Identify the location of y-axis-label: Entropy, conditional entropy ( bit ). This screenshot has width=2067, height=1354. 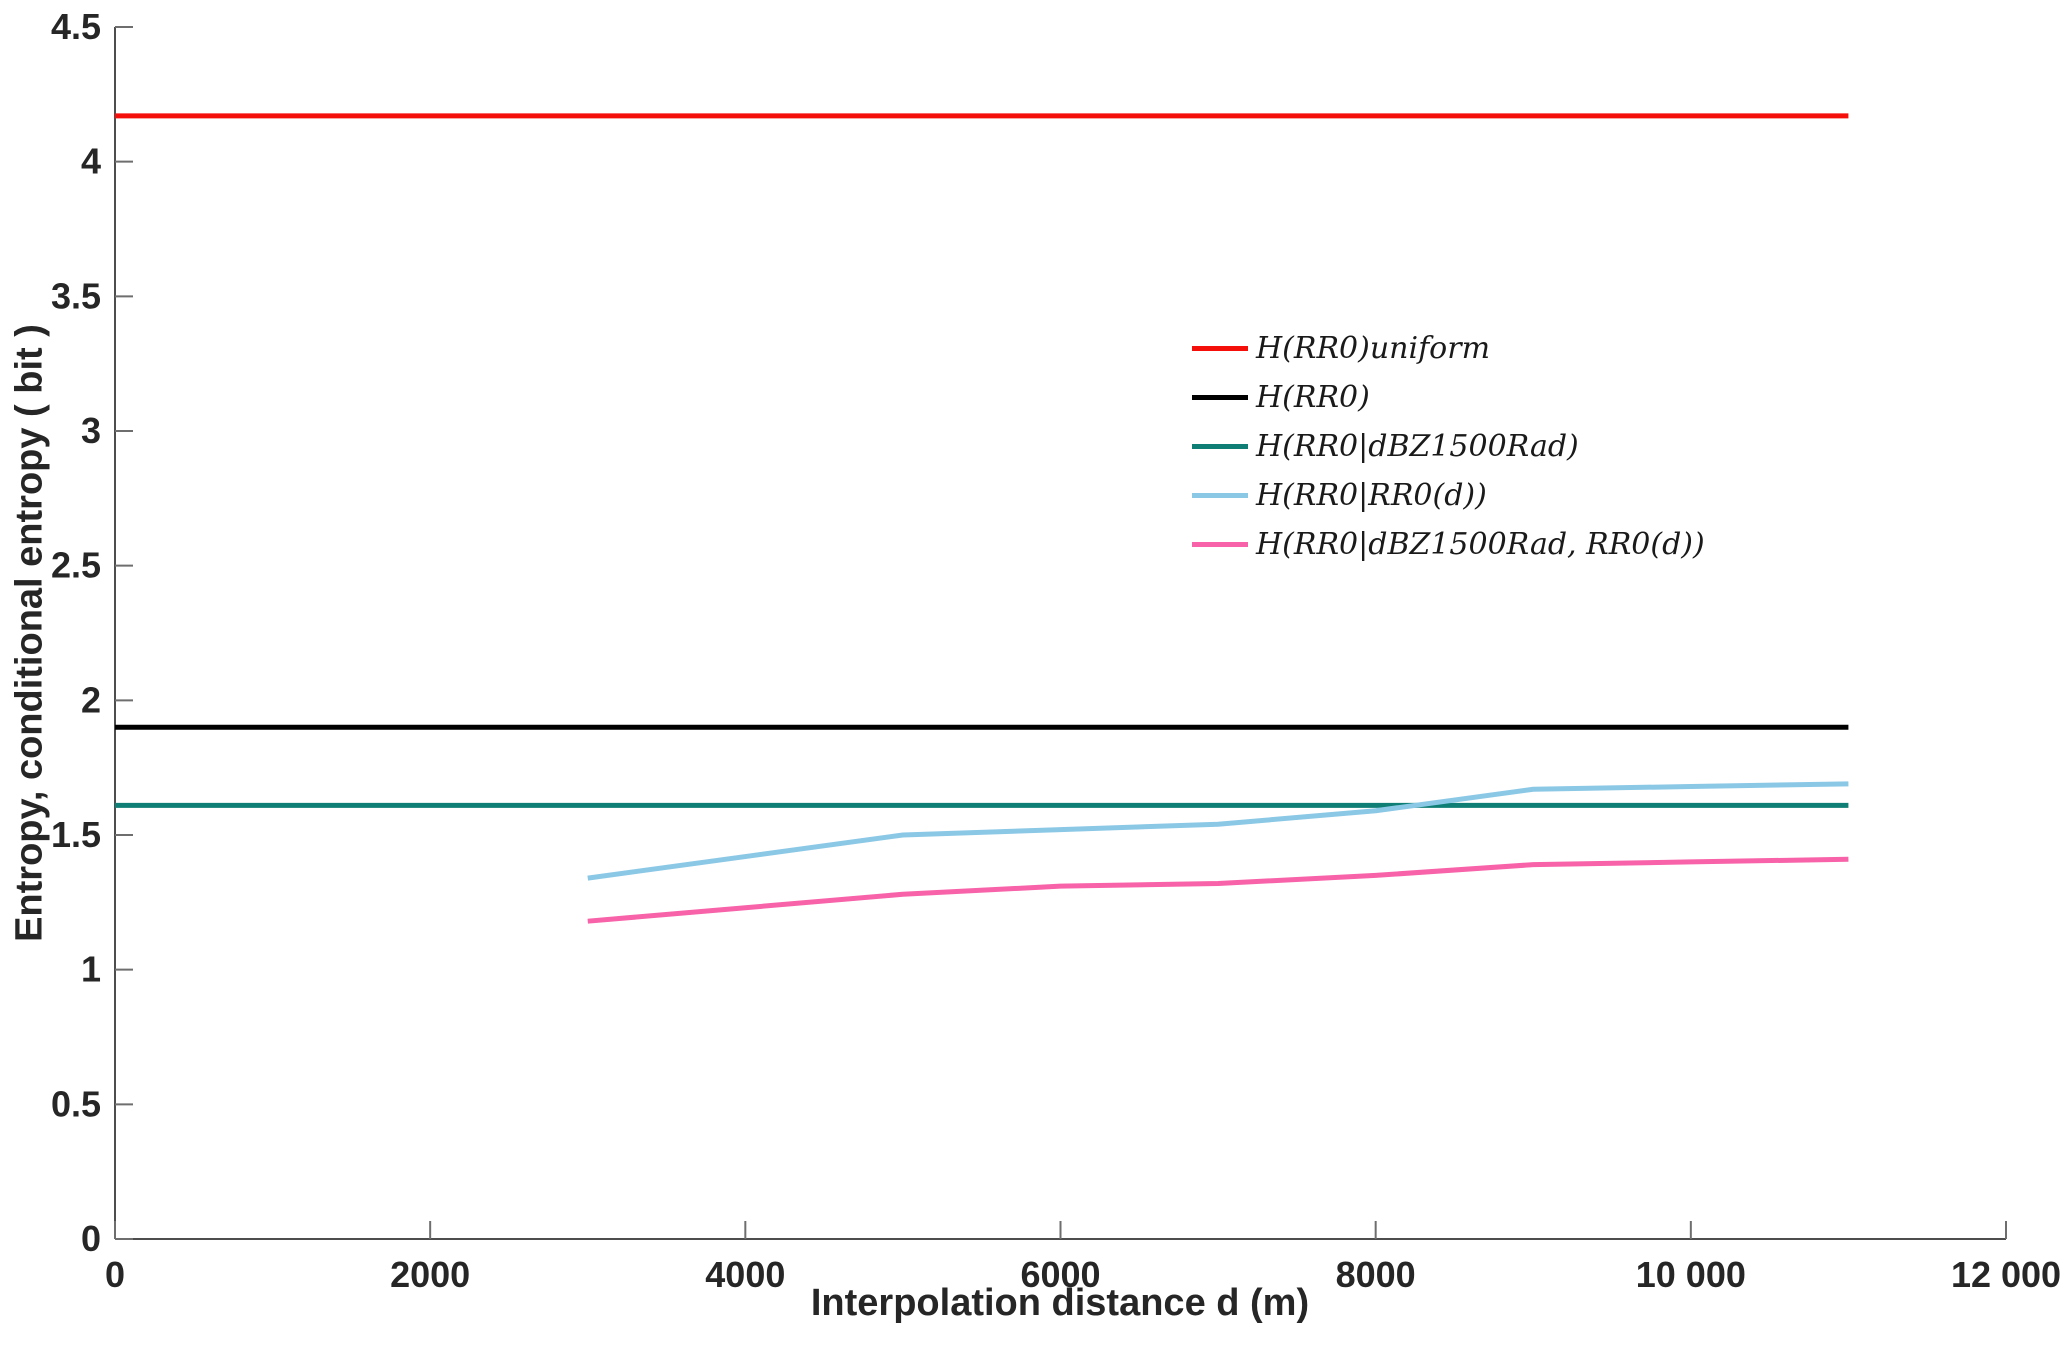
(29, 633).